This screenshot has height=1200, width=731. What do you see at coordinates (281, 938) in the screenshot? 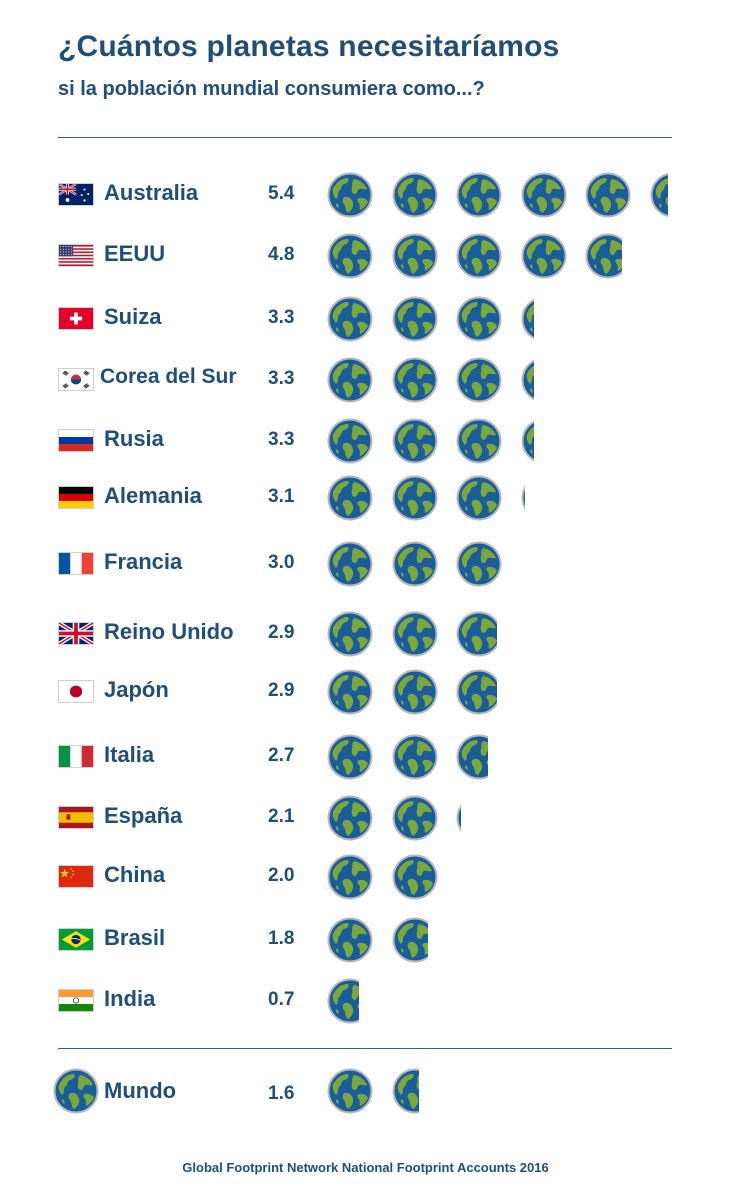
I see `value-label: 1.8` at bounding box center [281, 938].